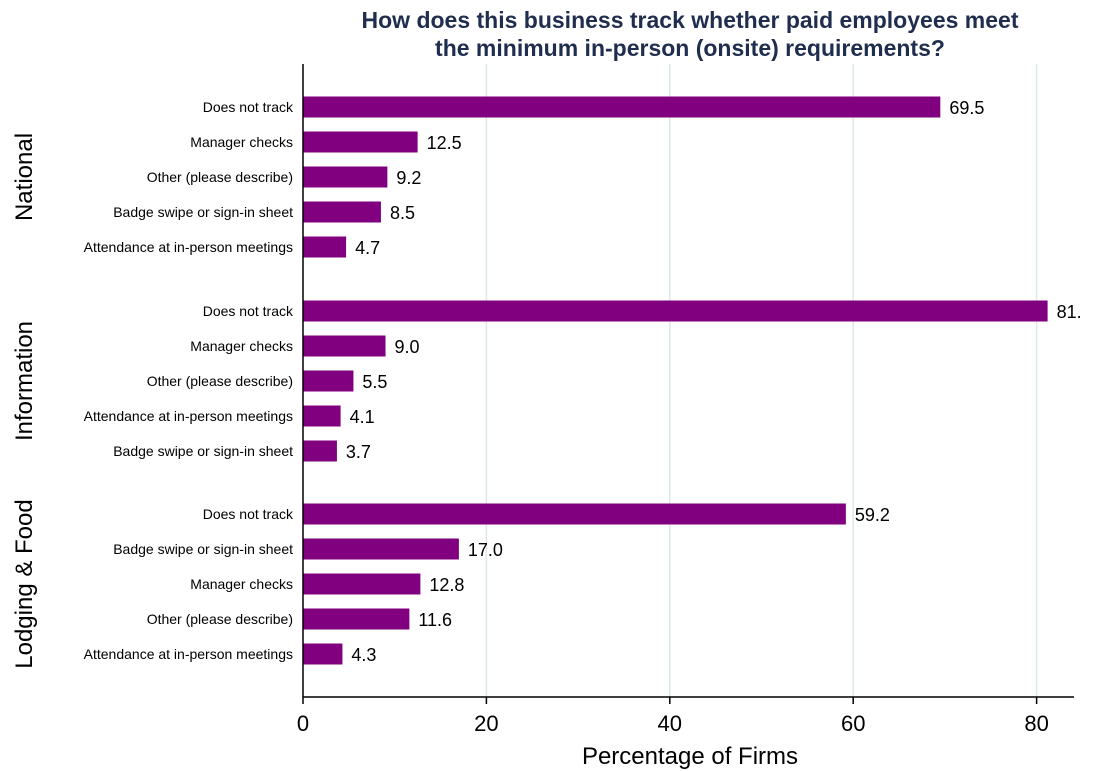  Describe the element at coordinates (24, 583) in the screenshot. I see `group-label: Lodging & Food` at that location.